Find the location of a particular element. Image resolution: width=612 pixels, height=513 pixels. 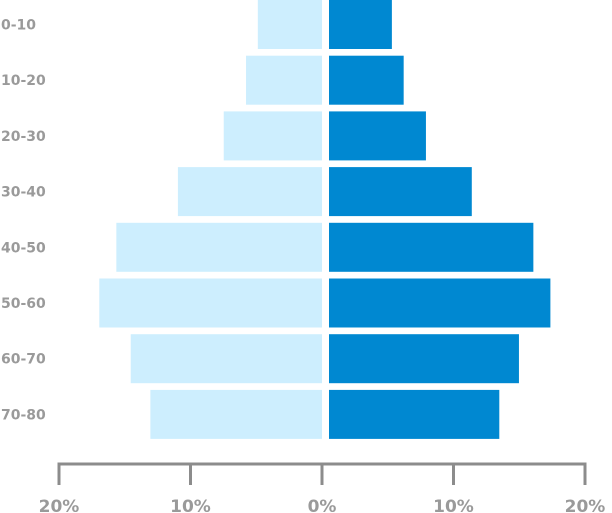

category-label: 60-70 is located at coordinates (23, 360).